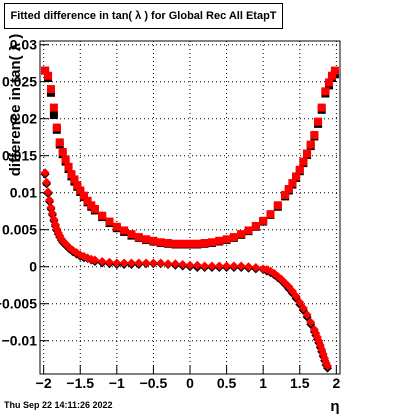 The width and height of the screenshot is (400, 414). What do you see at coordinates (19, 156) in the screenshot?
I see `y-tick-label: 0.015` at bounding box center [19, 156].